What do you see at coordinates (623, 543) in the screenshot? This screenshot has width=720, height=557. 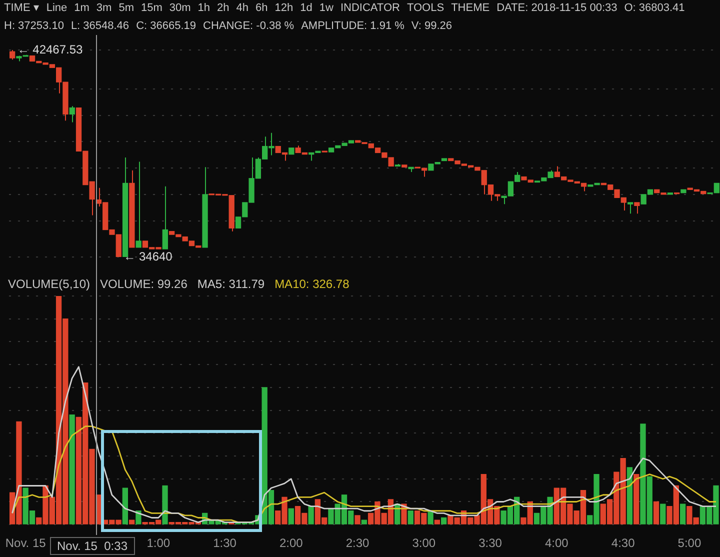 I see `x-tick-label: 4:30` at bounding box center [623, 543].